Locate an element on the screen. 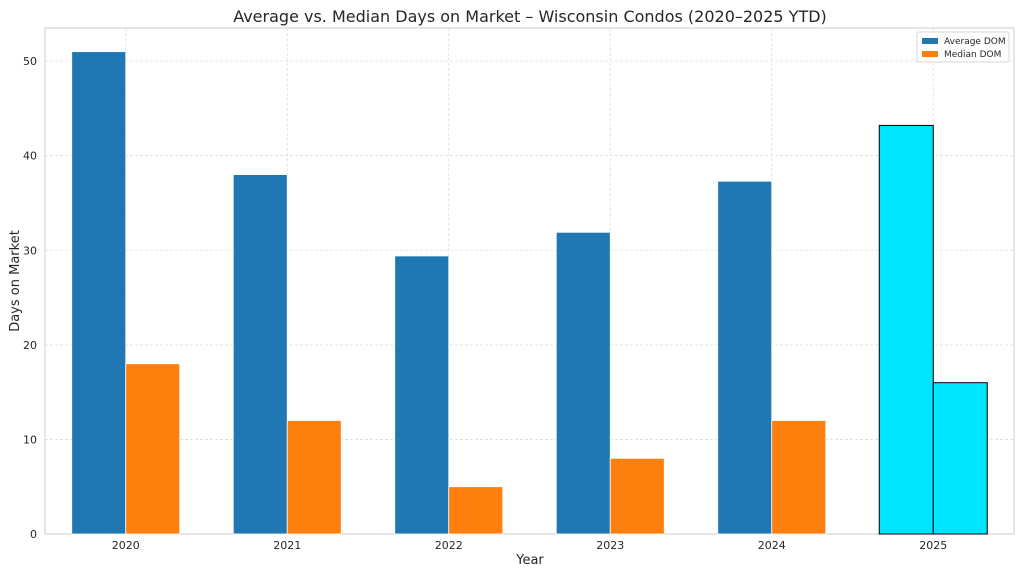 The height and width of the screenshot is (576, 1024). x-tick-label: 2025 is located at coordinates (933, 545).